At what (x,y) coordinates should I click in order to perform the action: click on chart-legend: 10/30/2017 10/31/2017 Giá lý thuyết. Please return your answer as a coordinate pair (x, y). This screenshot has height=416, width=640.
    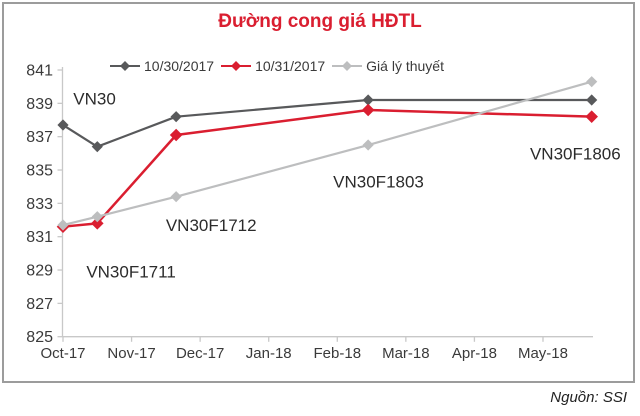
    Looking at the image, I should click on (277, 66).